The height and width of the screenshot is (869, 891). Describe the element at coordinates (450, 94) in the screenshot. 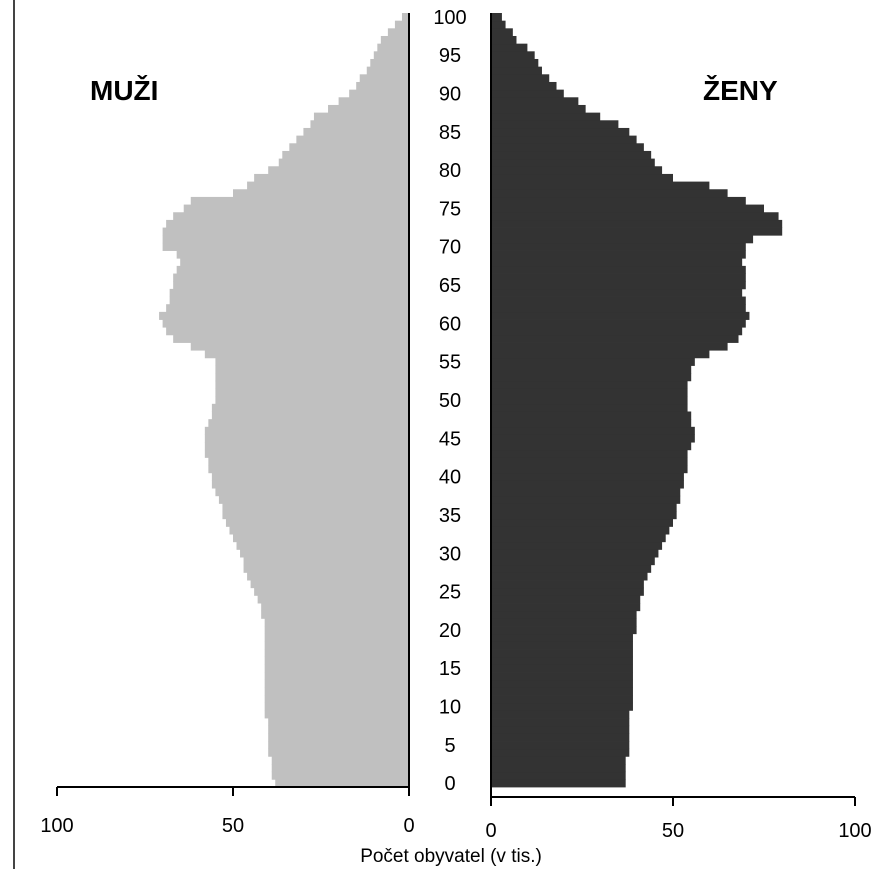

I see `age-tick-label: 90` at that location.